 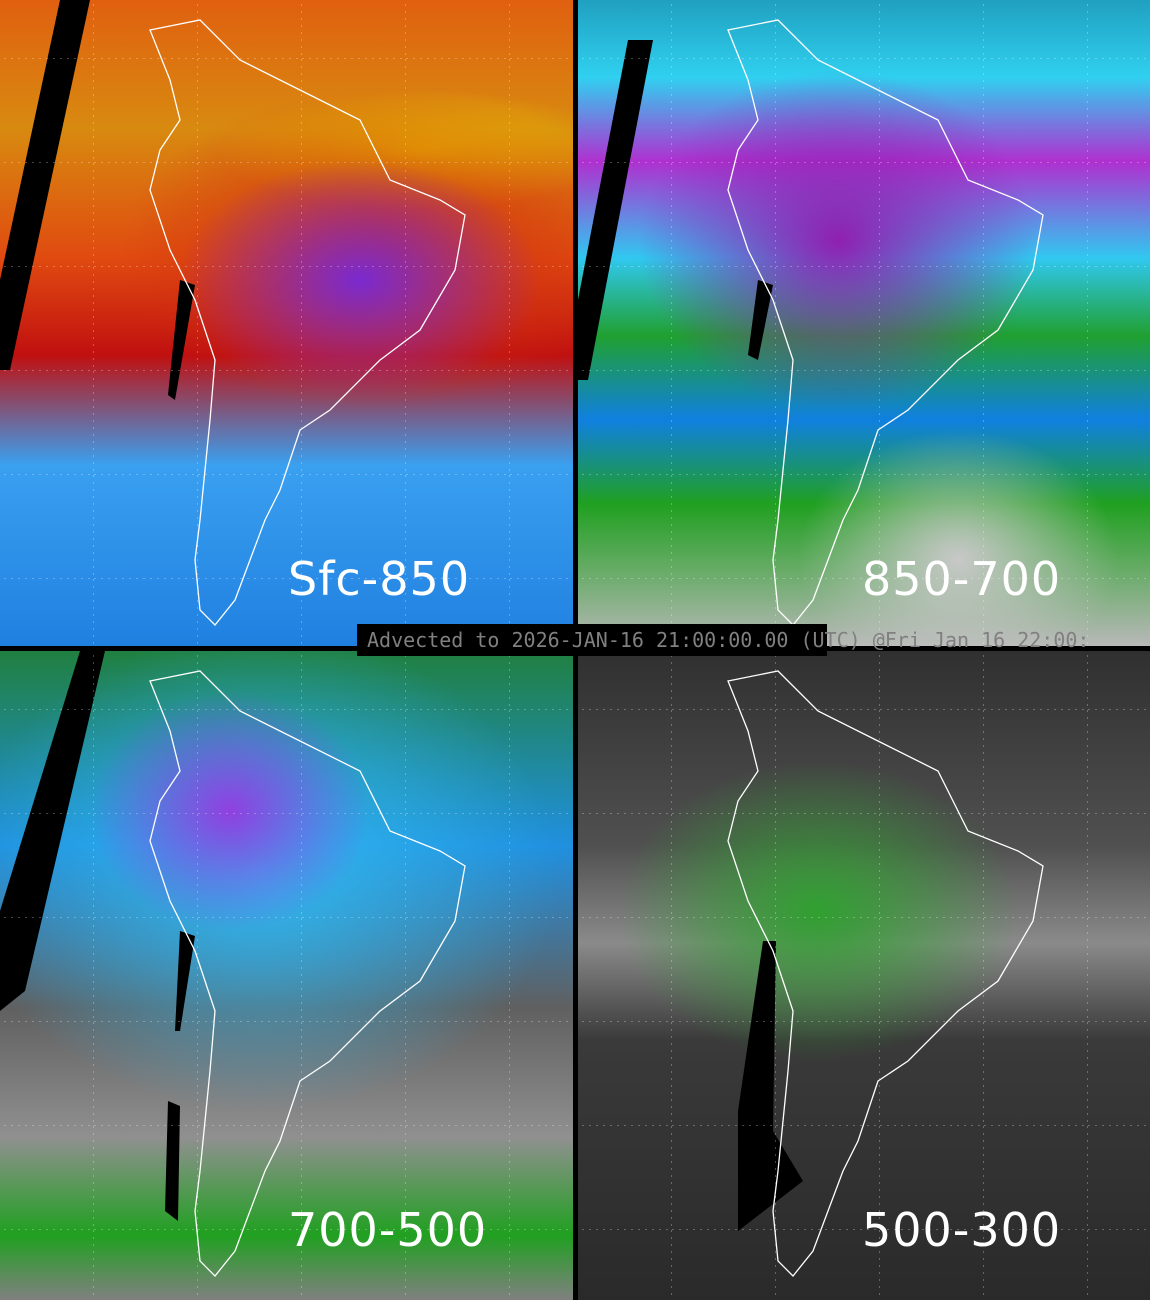 What do you see at coordinates (962, 1230) in the screenshot?
I see `layer-label: 500-300` at bounding box center [962, 1230].